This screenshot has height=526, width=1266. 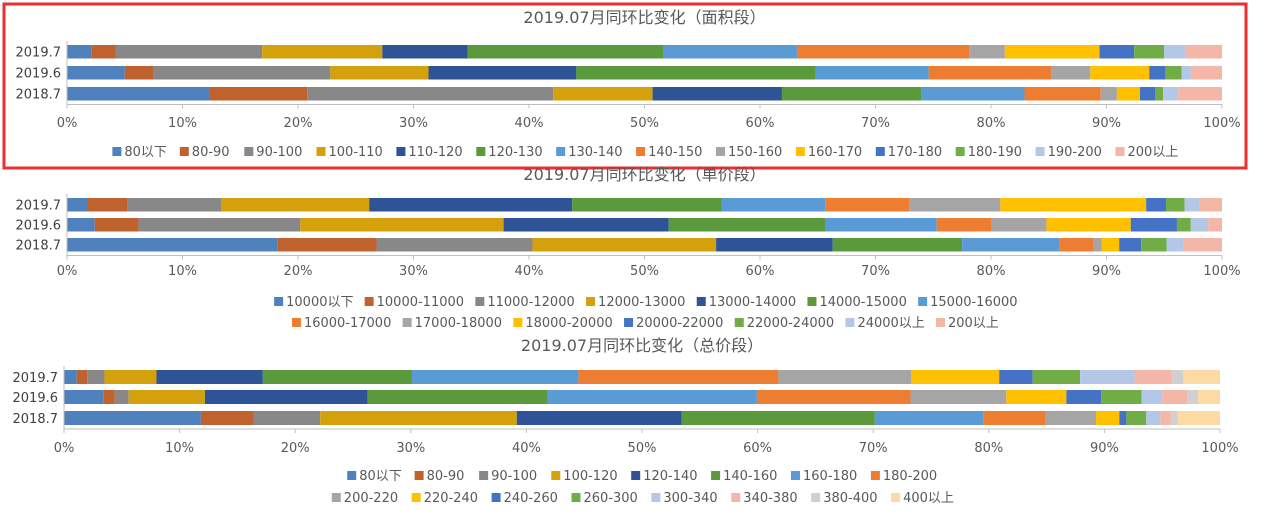 What do you see at coordinates (915, 152) in the screenshot?
I see `legend-label: 170-180` at bounding box center [915, 152].